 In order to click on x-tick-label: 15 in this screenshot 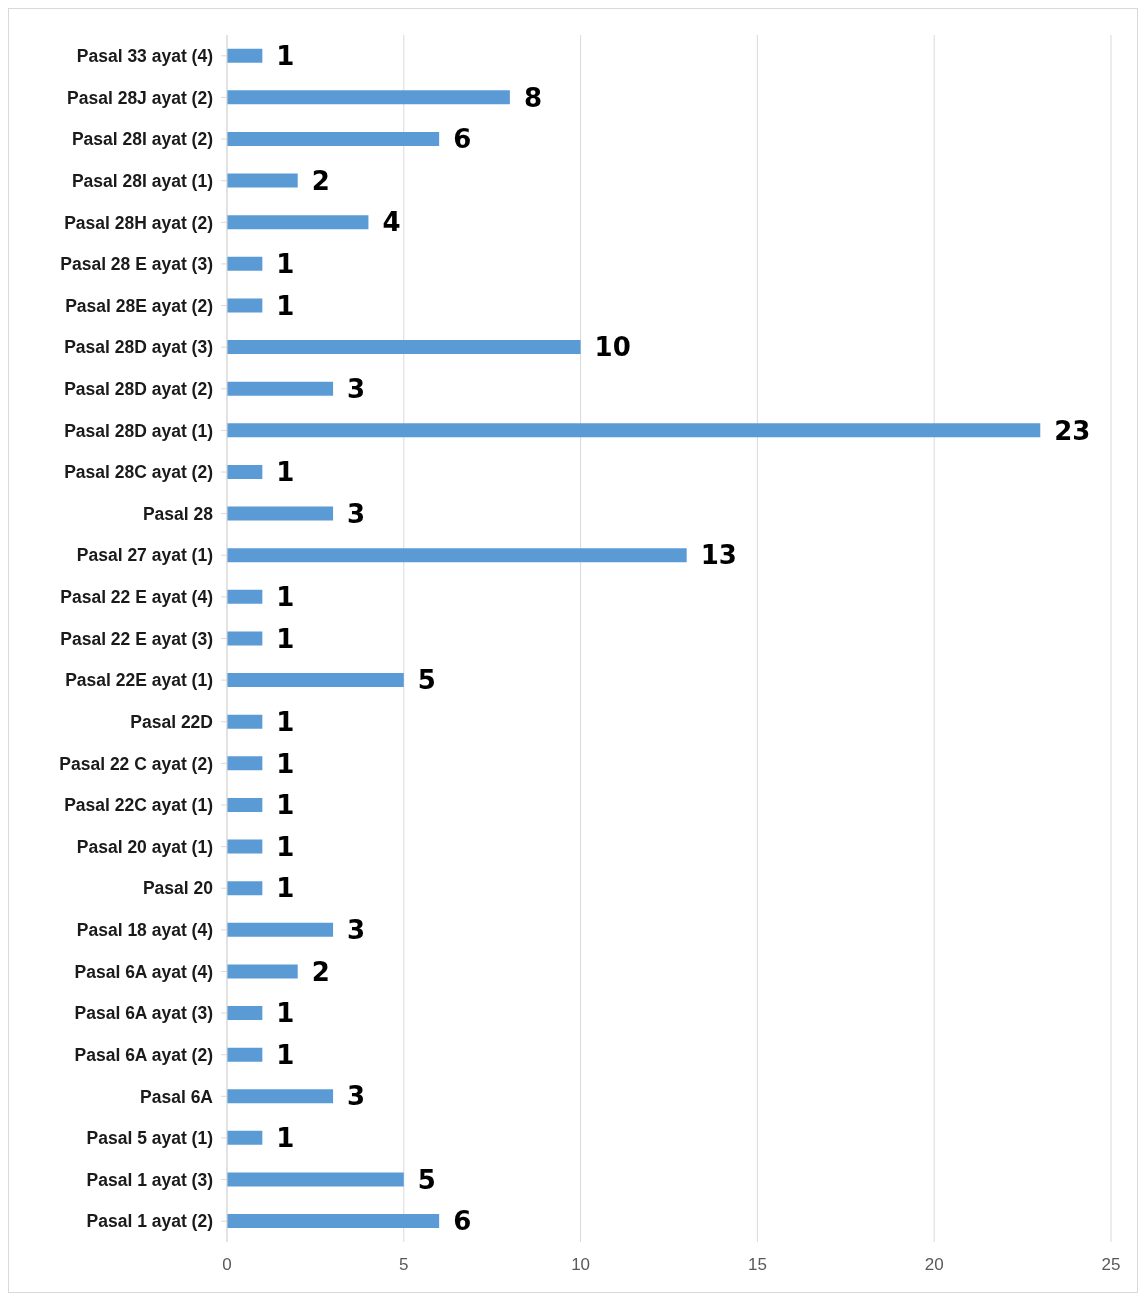, I will do `click(757, 1265)`.